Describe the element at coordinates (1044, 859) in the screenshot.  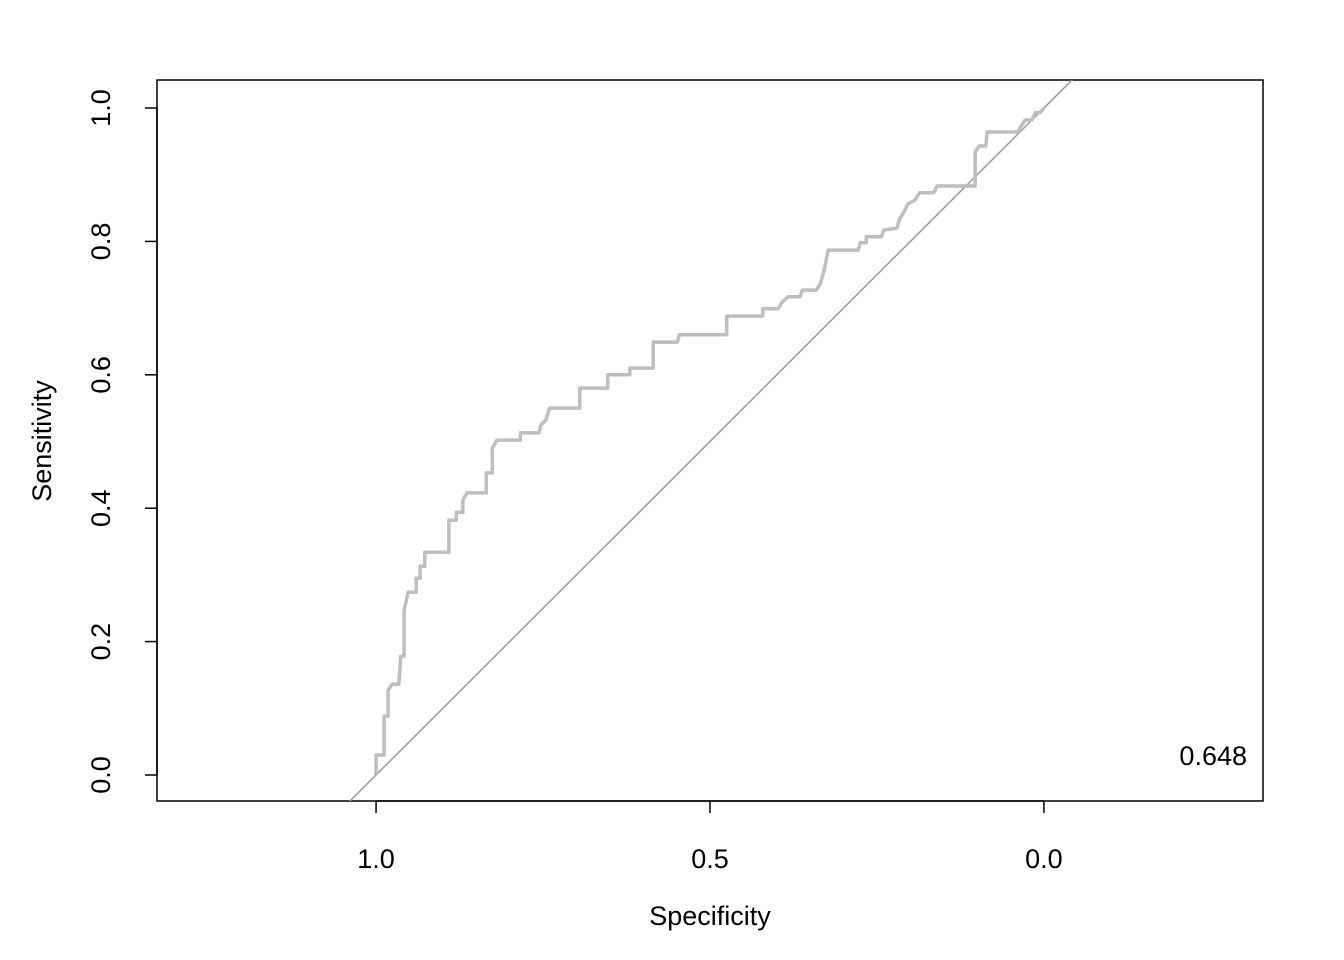
I see `x-tick-label: 0.0` at that location.